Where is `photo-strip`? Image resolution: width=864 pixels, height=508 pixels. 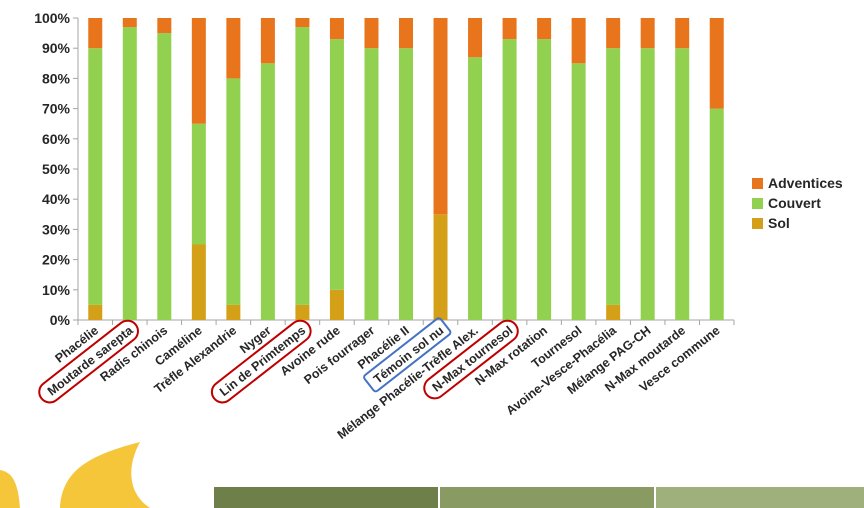 photo-strip is located at coordinates (539, 497).